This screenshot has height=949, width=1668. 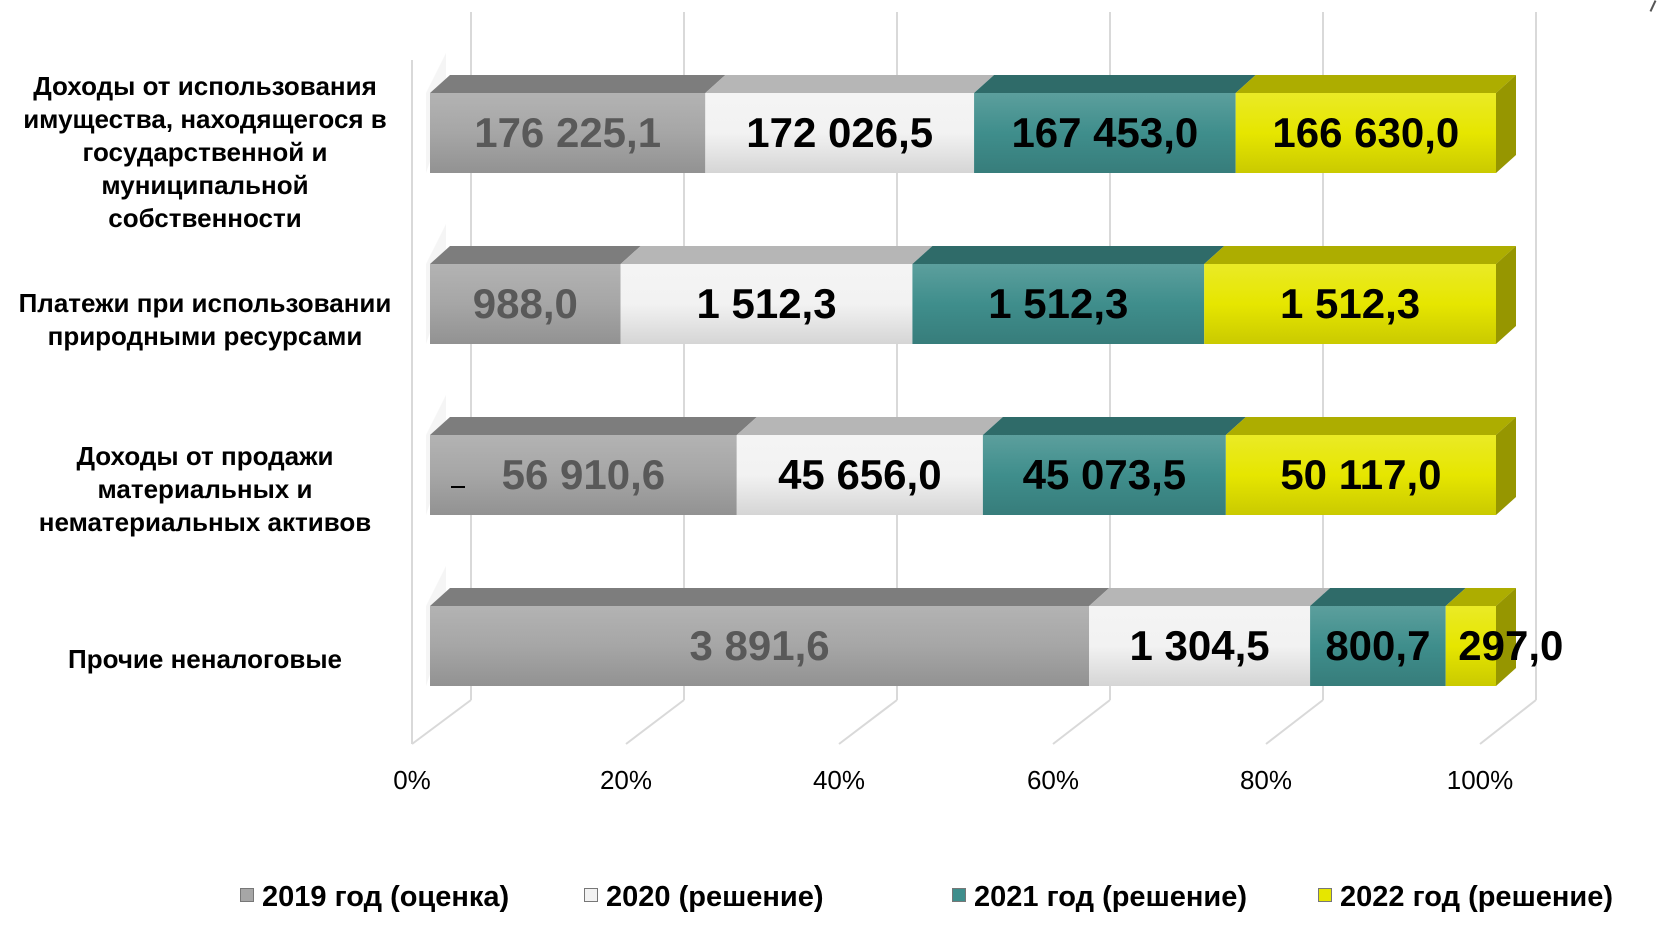 I want to click on legend-label: 2019 год (оценка), so click(x=386, y=897).